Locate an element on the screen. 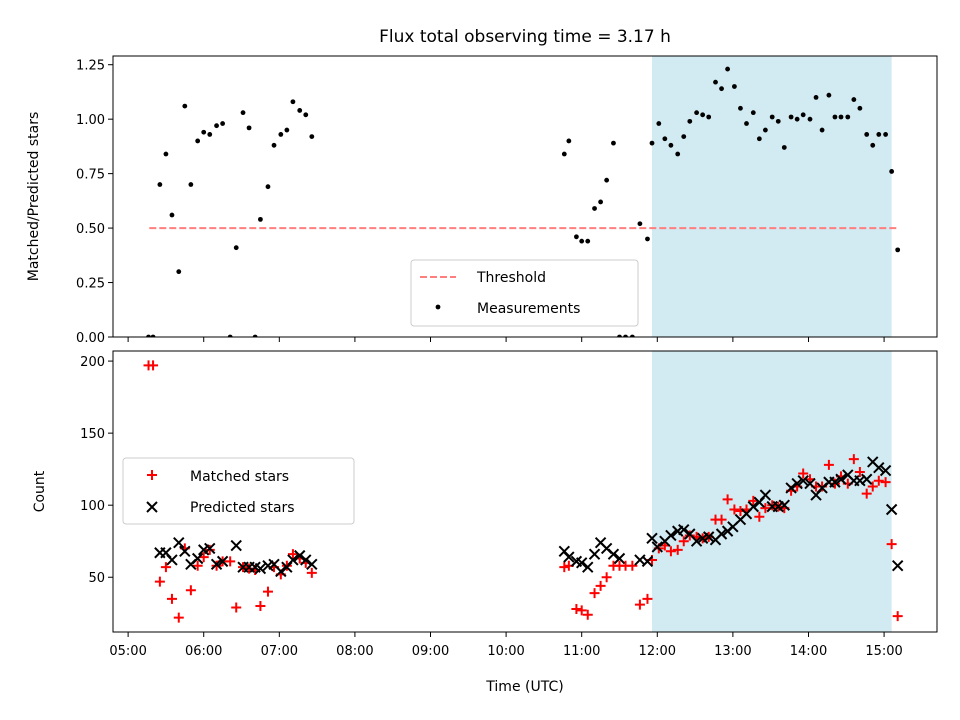  legend: Matched stars Predicted stars is located at coordinates (238, 491).